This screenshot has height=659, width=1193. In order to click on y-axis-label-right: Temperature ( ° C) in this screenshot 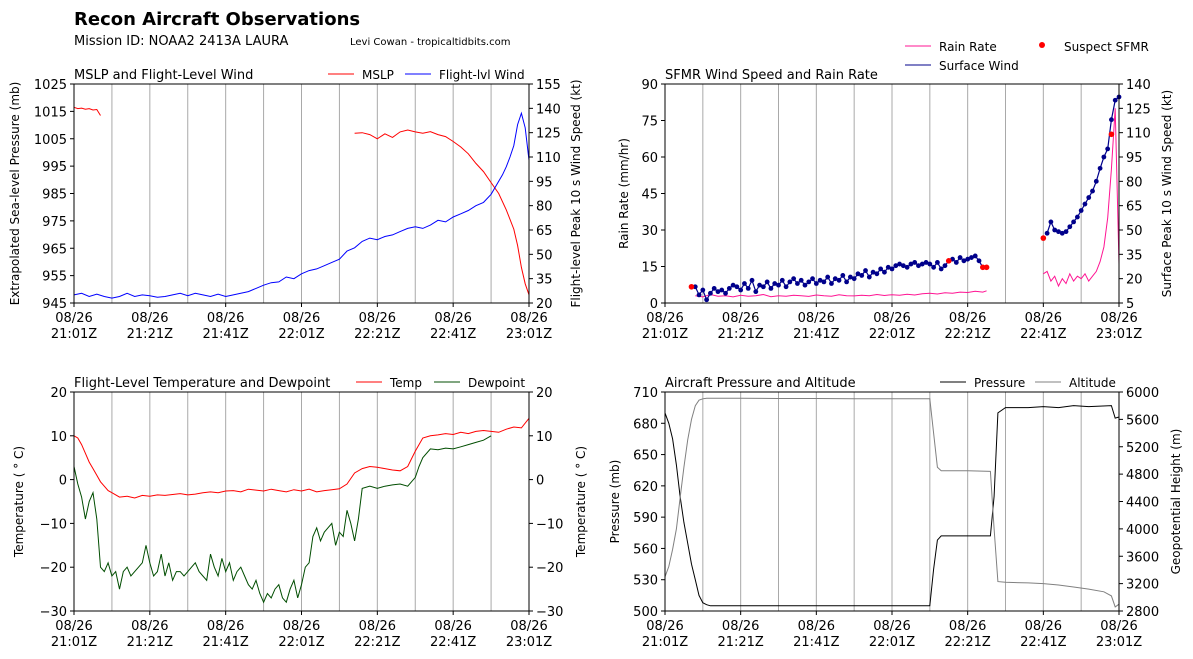, I will do `click(581, 502)`.